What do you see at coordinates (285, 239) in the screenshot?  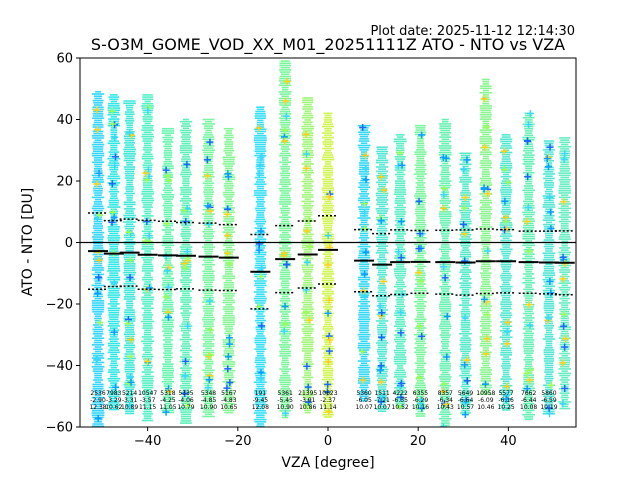 I see `bin-9-markers` at bounding box center [285, 239].